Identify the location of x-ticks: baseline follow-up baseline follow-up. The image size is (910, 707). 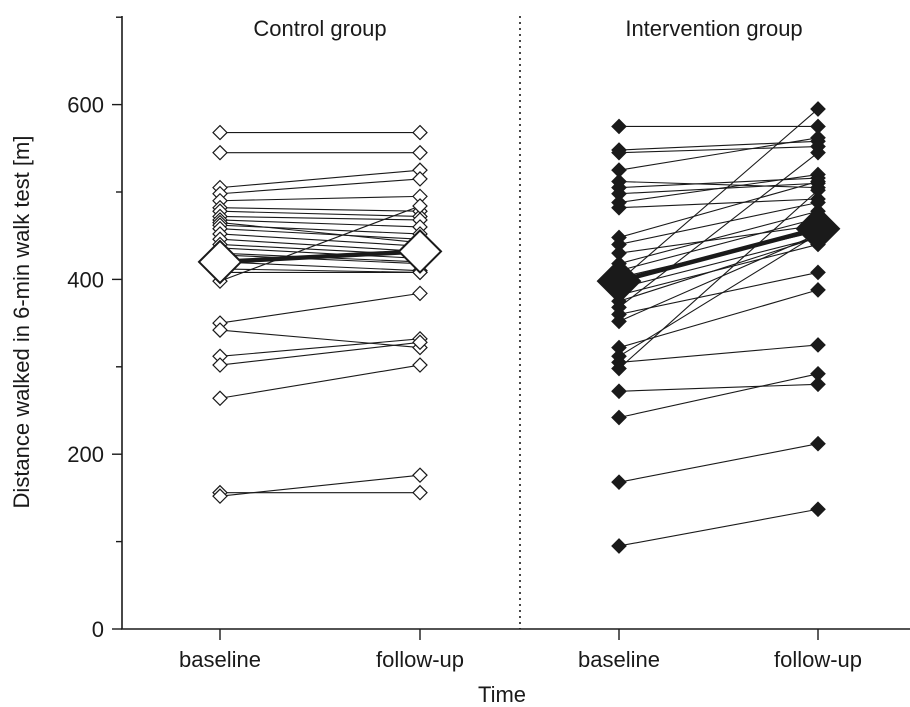
(520, 650).